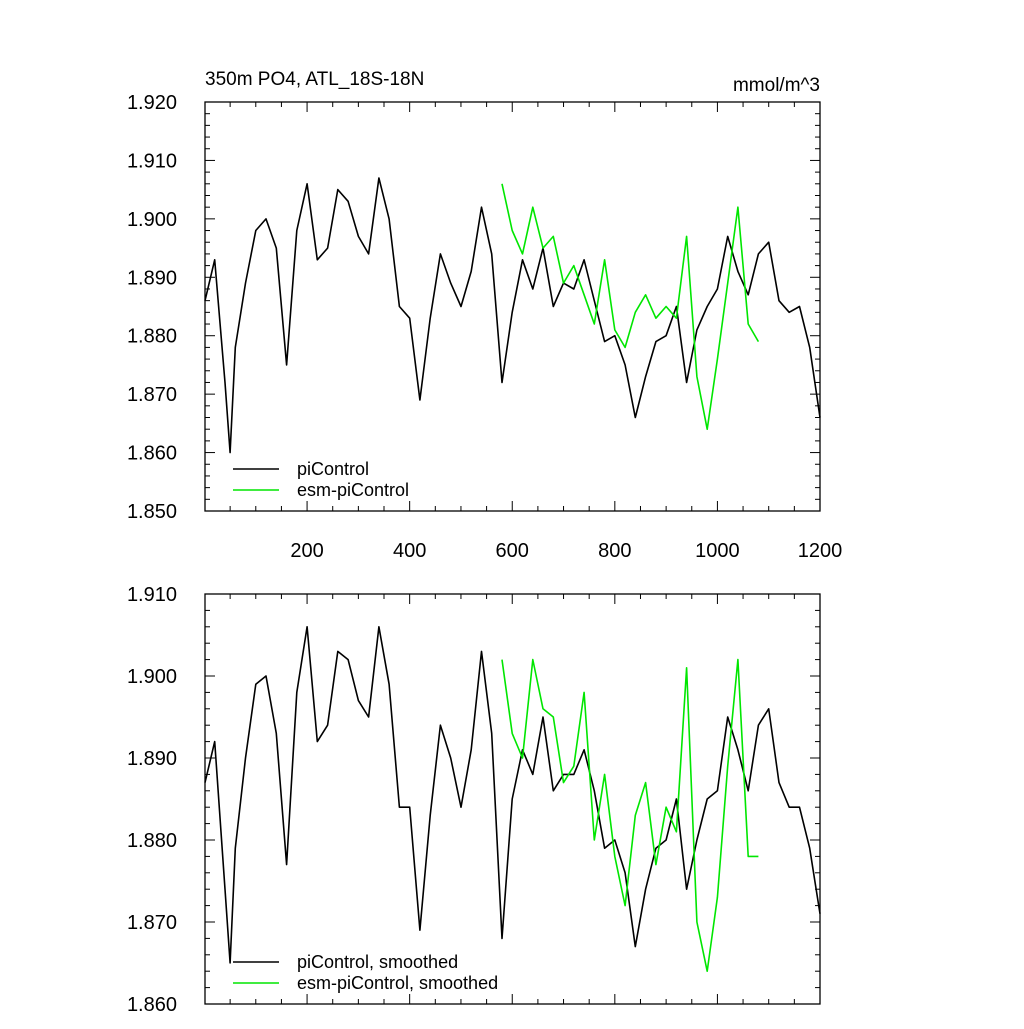 The height and width of the screenshot is (1029, 1024). Describe the element at coordinates (820, 551) in the screenshot. I see `x-tick-label: 1200` at that location.